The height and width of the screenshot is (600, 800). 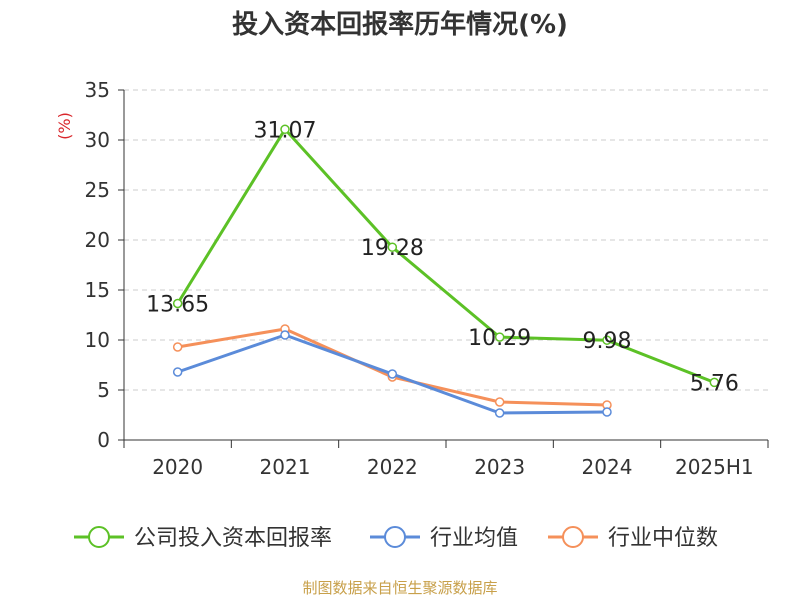 I want to click on chart-title: 投入资本回报率历年情况(%), so click(x=400, y=25).